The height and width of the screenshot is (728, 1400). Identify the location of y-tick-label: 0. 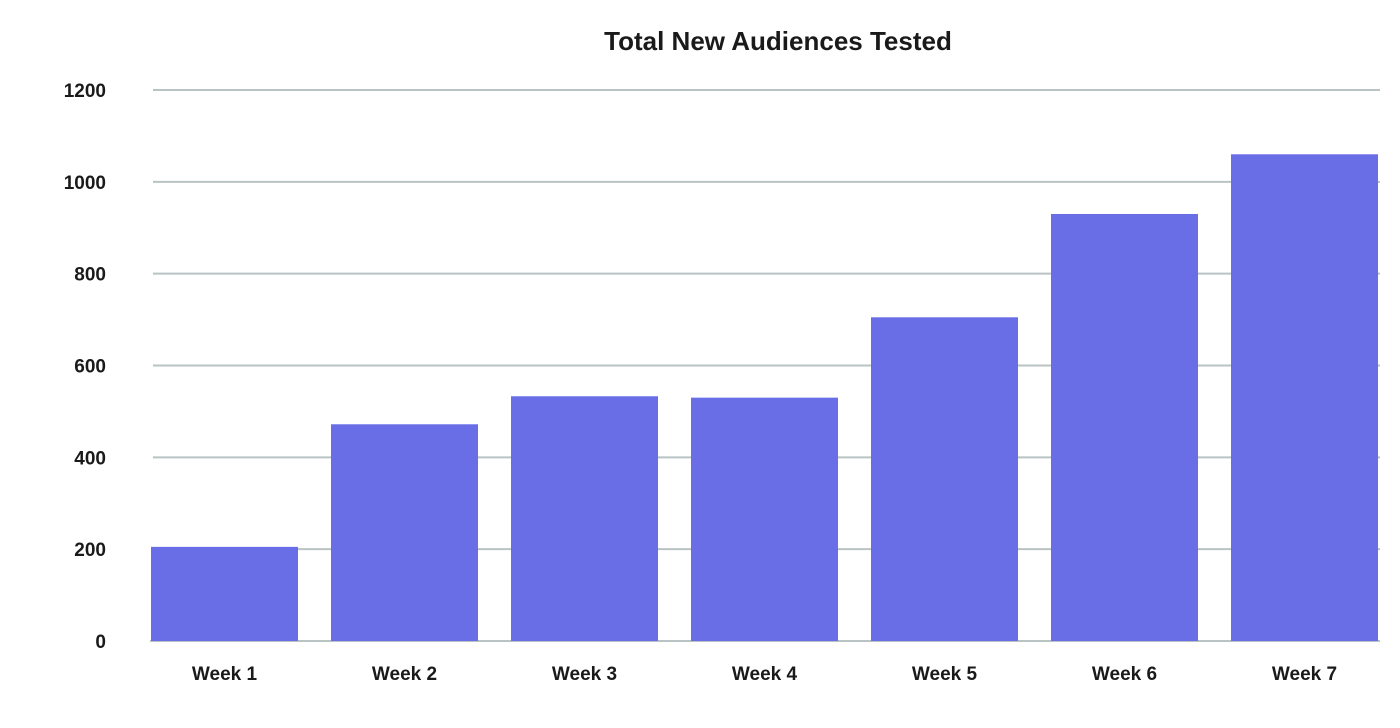
(100, 642).